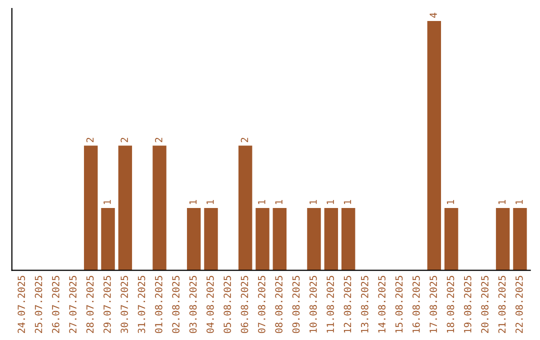 The height and width of the screenshot is (340, 540). Describe the element at coordinates (244, 305) in the screenshot. I see `x-tick-label: 06.08.2025` at that location.